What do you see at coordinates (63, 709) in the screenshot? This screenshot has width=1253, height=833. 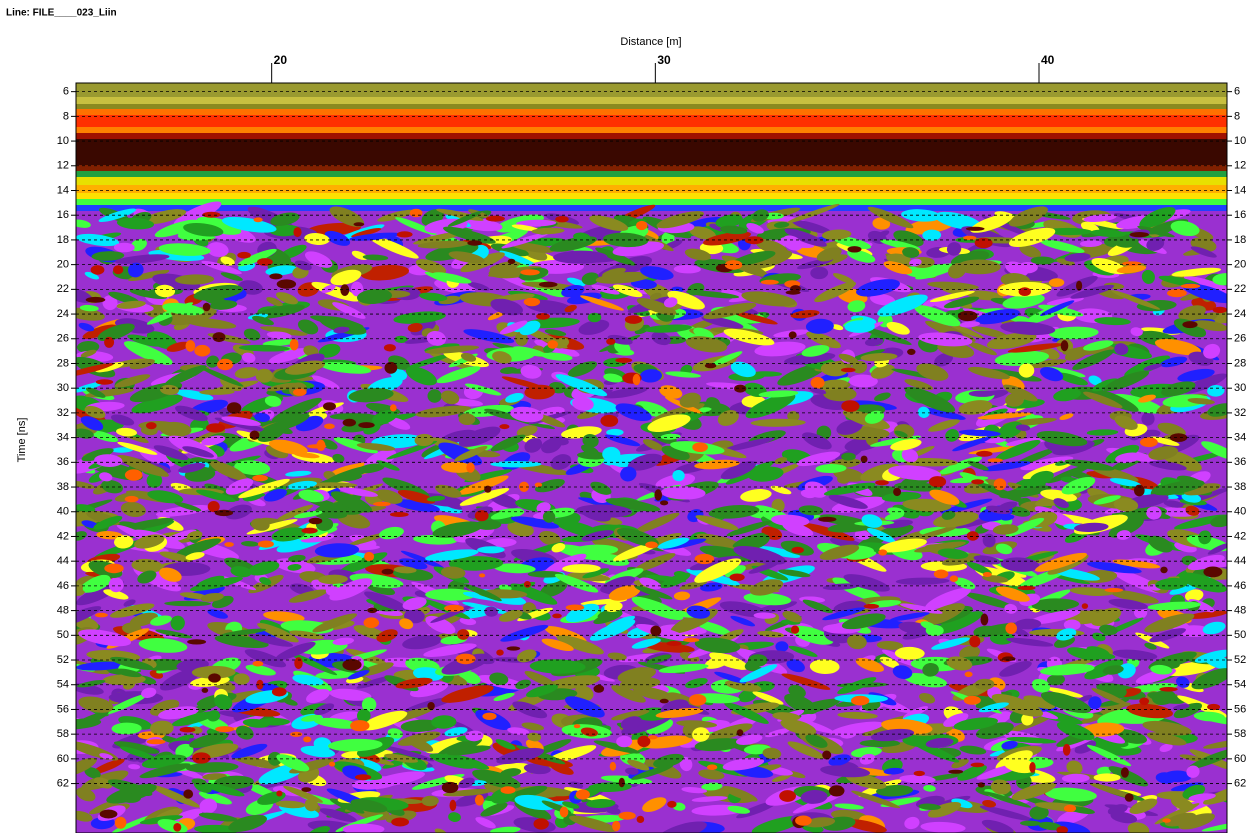 I see `y-tick-label: 56` at bounding box center [63, 709].